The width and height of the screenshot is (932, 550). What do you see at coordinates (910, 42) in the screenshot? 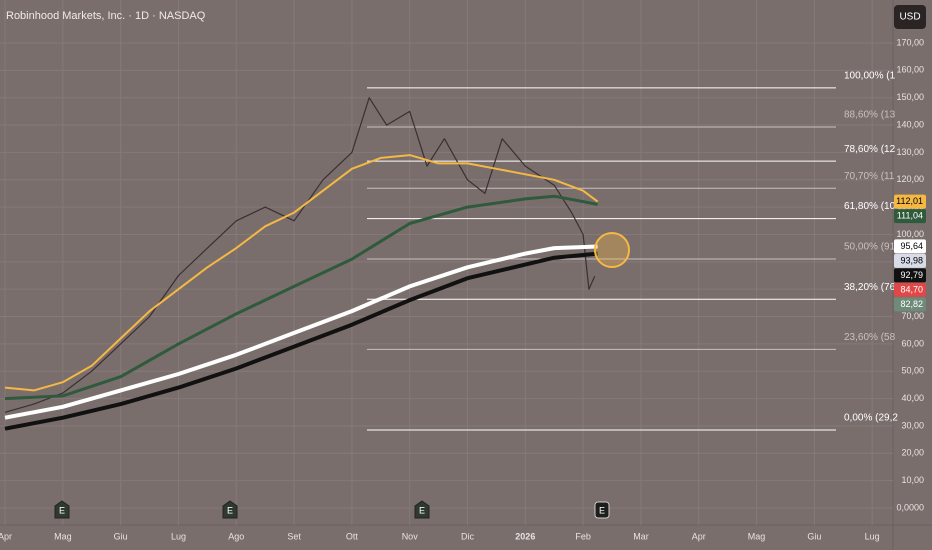
I see `y-tick-label: 170,00` at bounding box center [910, 42].